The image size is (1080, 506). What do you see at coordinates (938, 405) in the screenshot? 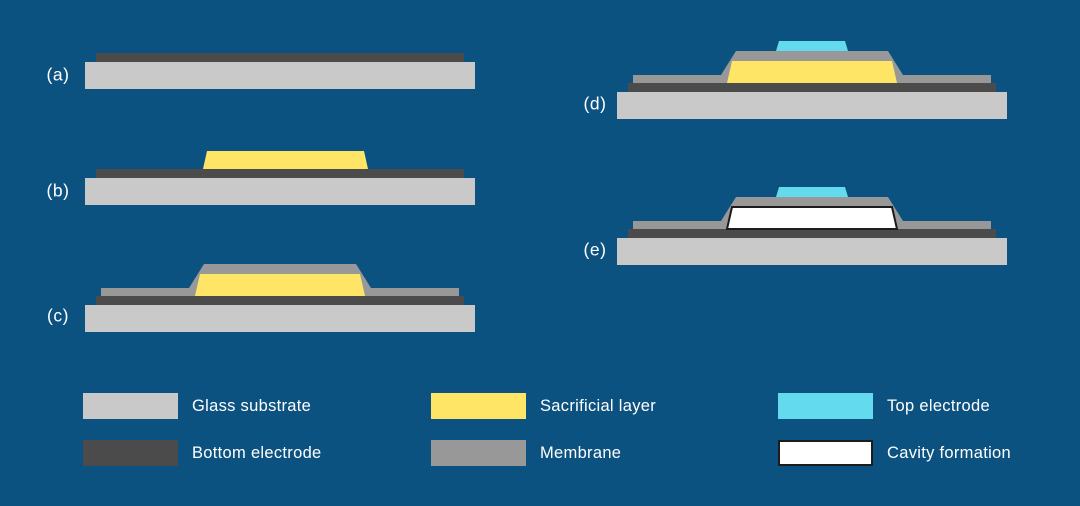
I see `legend-label: Top electrode` at bounding box center [938, 405].